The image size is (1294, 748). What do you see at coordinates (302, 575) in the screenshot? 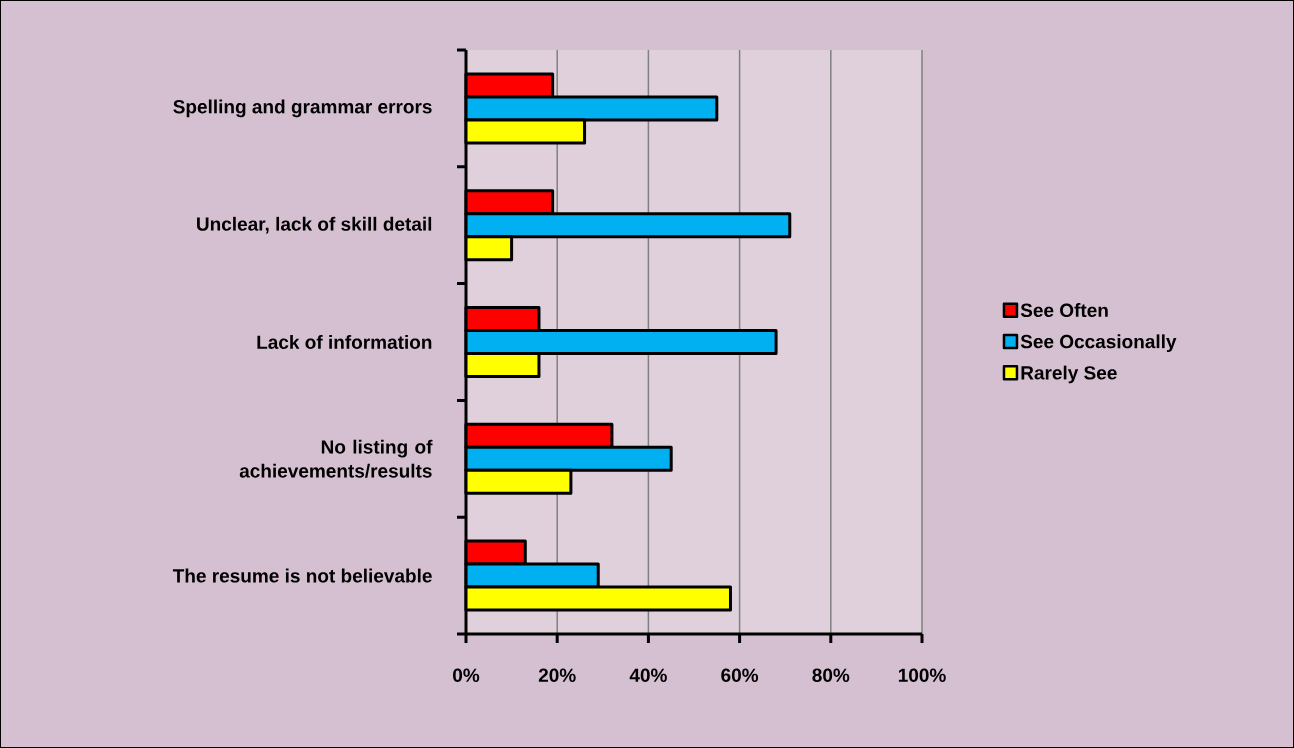
I see `y-tick-label: The resume is not believable` at bounding box center [302, 575].